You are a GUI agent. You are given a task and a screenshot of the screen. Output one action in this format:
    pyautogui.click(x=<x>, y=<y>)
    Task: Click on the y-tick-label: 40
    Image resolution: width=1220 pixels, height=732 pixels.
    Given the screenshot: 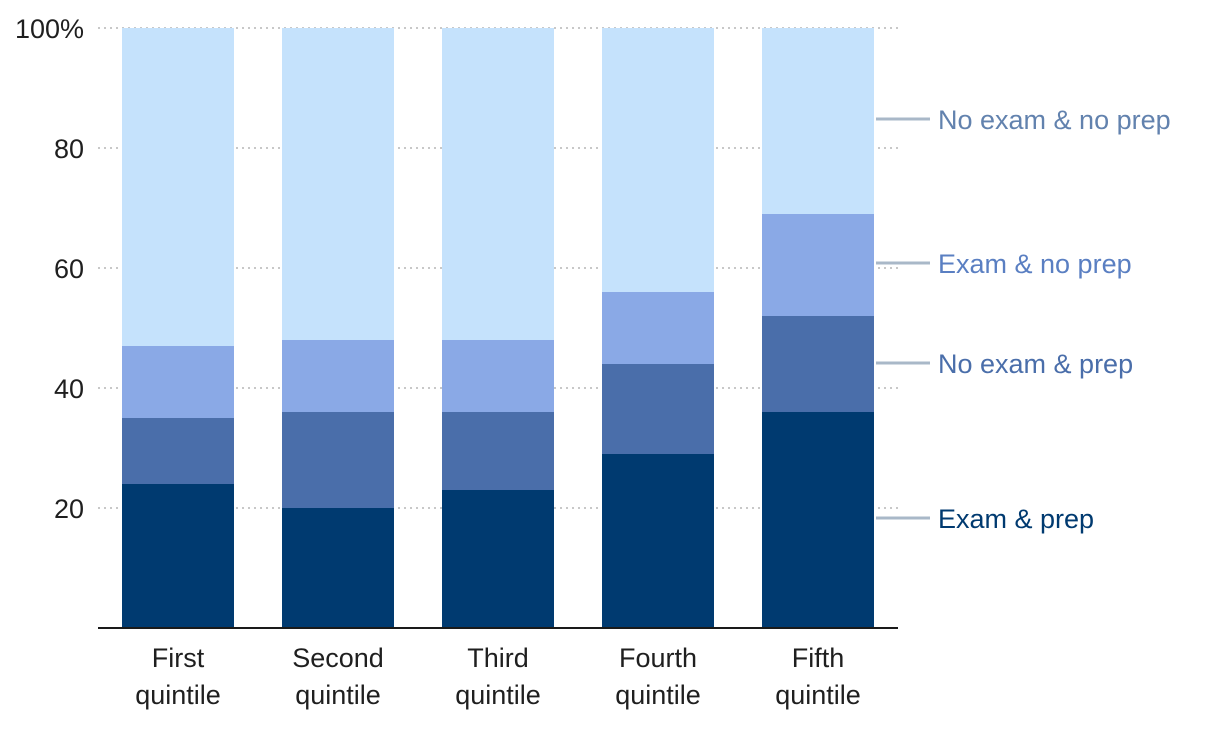 What is the action you would take?
    pyautogui.click(x=69, y=389)
    